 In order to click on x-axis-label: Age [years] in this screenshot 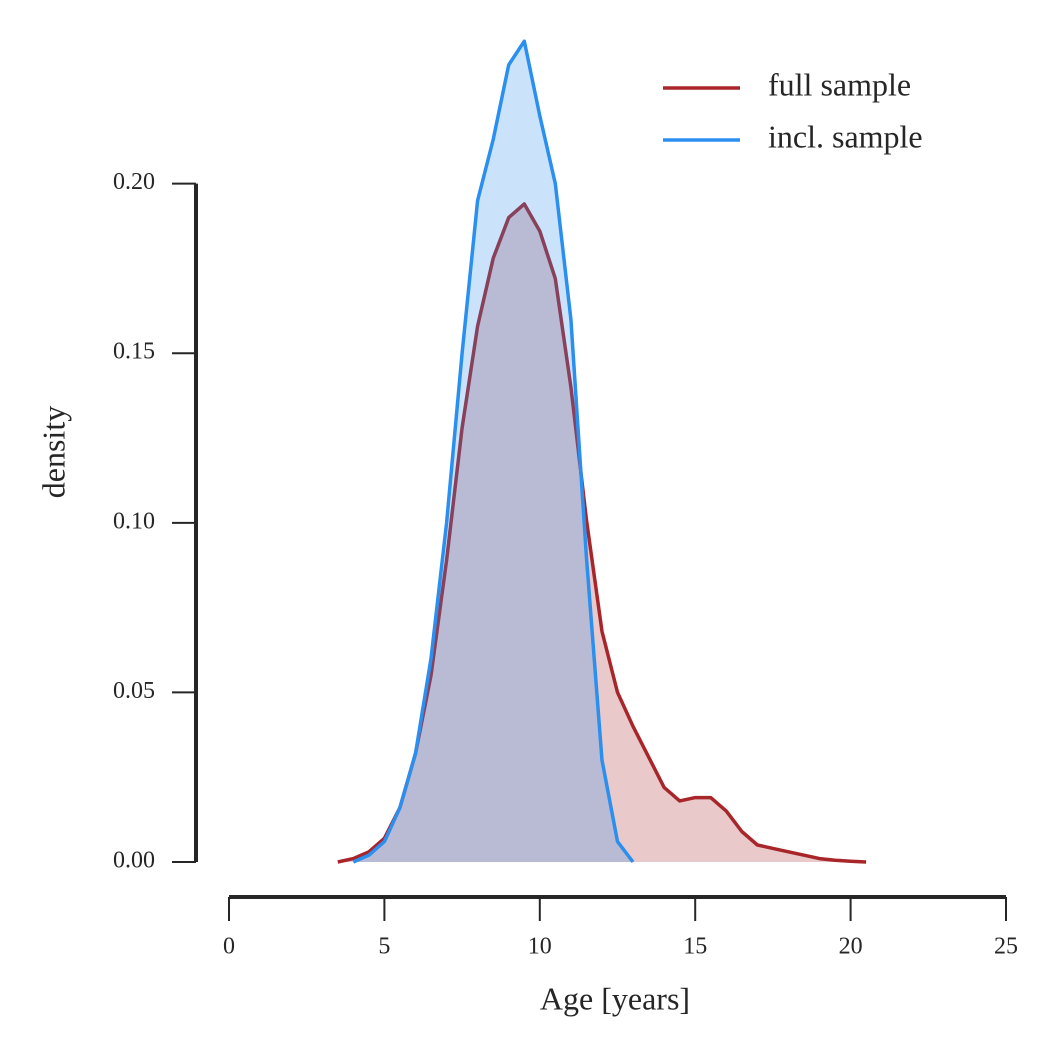, I will do `click(615, 998)`.